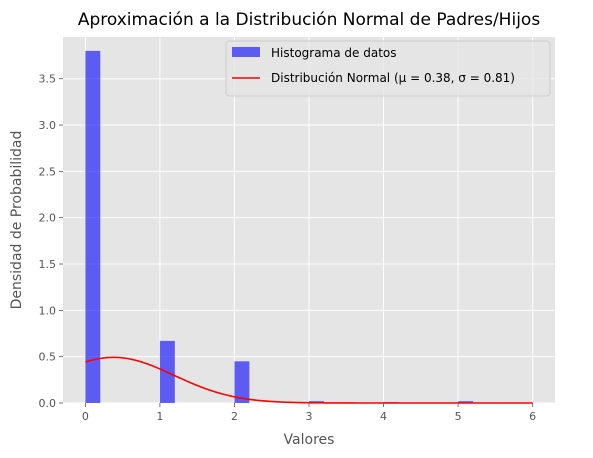 The width and height of the screenshot is (593, 458). Describe the element at coordinates (246, 52) in the screenshot. I see `legend-histogram-swatch` at that location.